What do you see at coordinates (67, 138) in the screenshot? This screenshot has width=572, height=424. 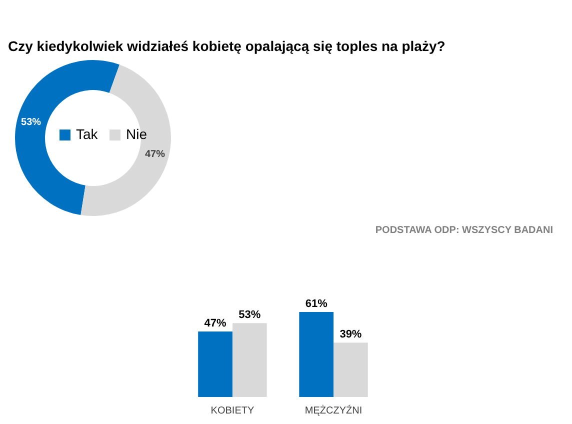 I see `donut-slice` at bounding box center [67, 138].